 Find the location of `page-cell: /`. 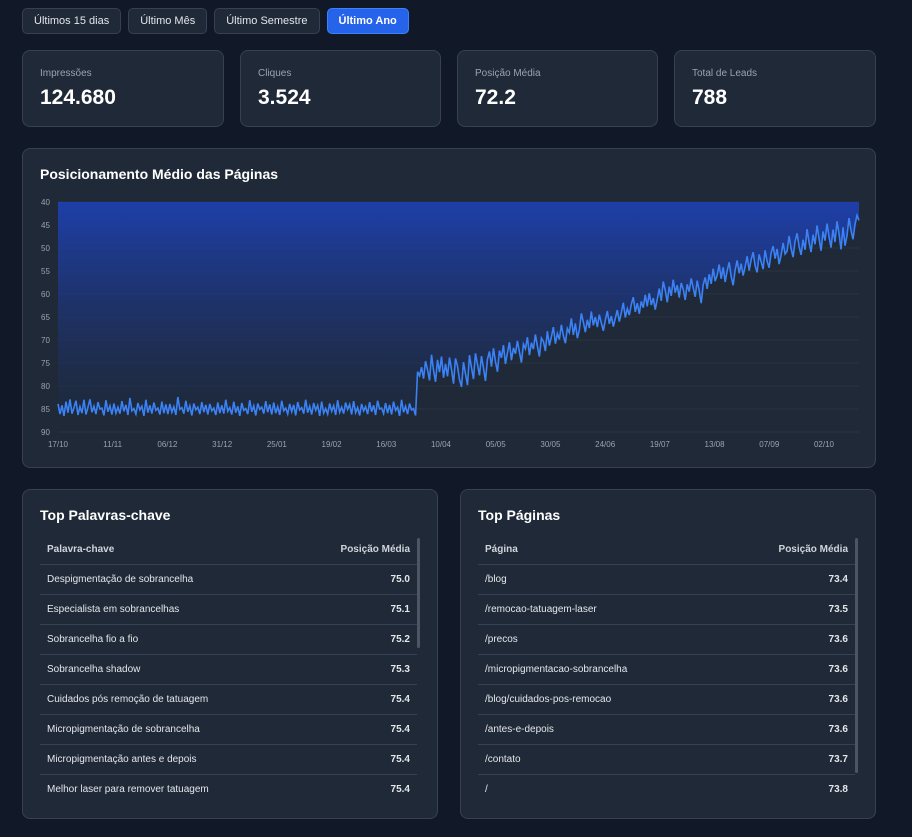

page-cell: / is located at coordinates (601, 788).